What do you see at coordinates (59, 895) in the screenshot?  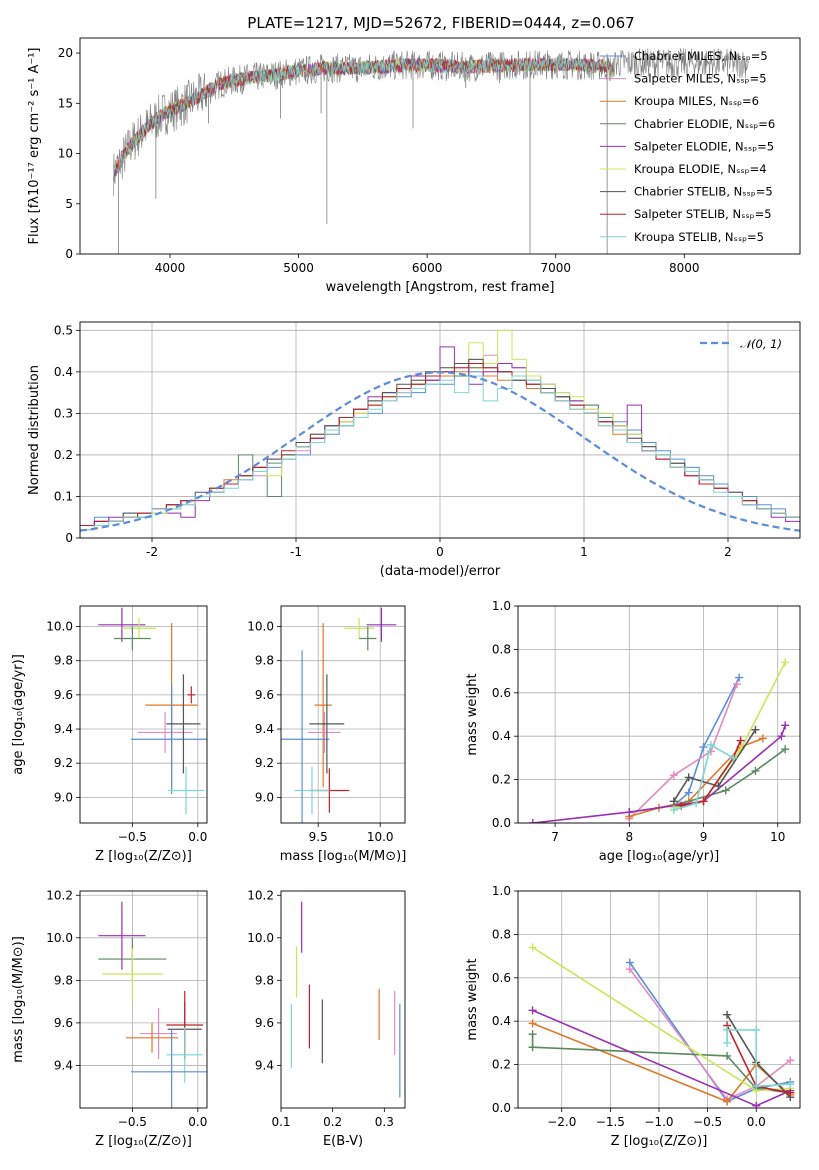 I see `y-tick-label: 10.2` at bounding box center [59, 895].